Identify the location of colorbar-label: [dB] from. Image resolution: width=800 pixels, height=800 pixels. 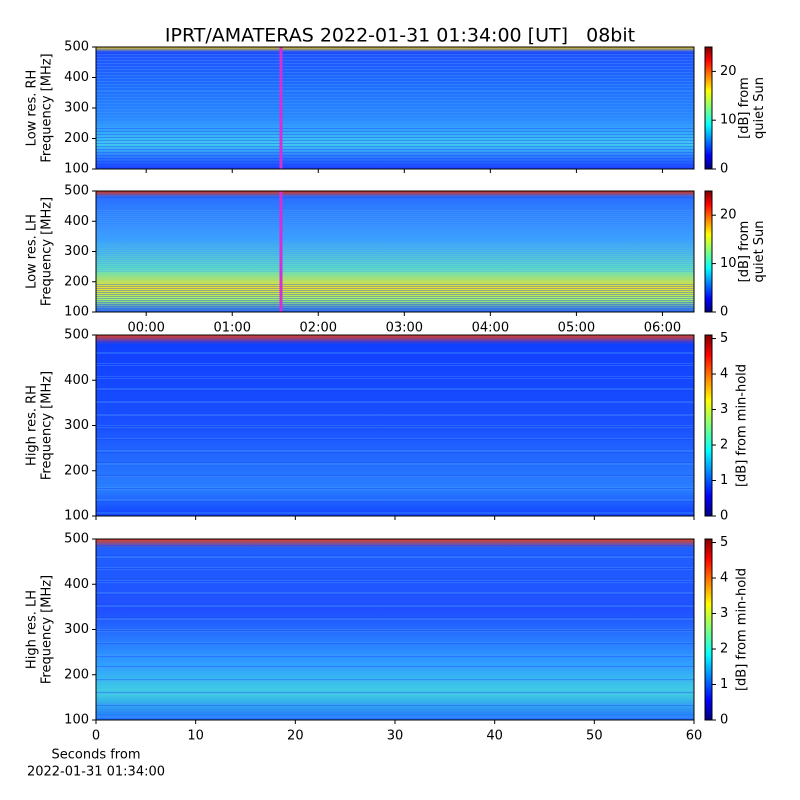
(744, 252).